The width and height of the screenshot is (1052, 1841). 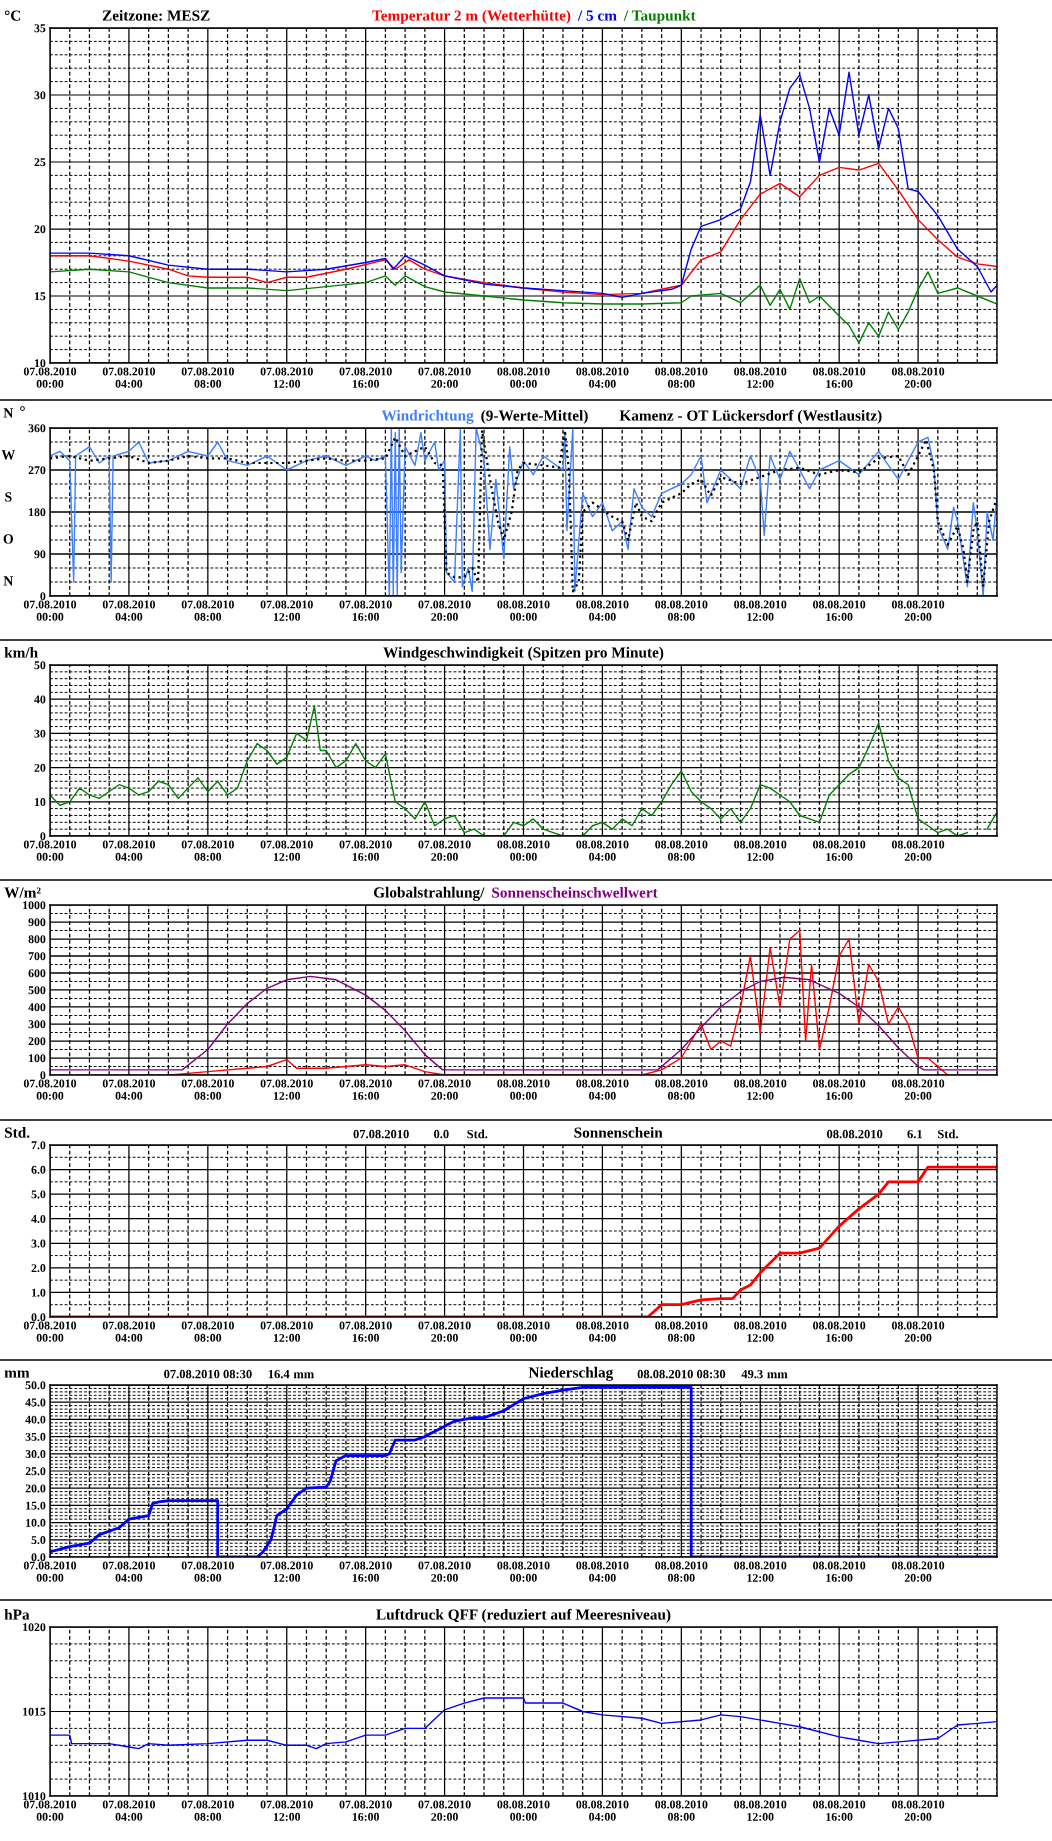 I want to click on y-tick-label: 6.0, so click(x=38, y=1169).